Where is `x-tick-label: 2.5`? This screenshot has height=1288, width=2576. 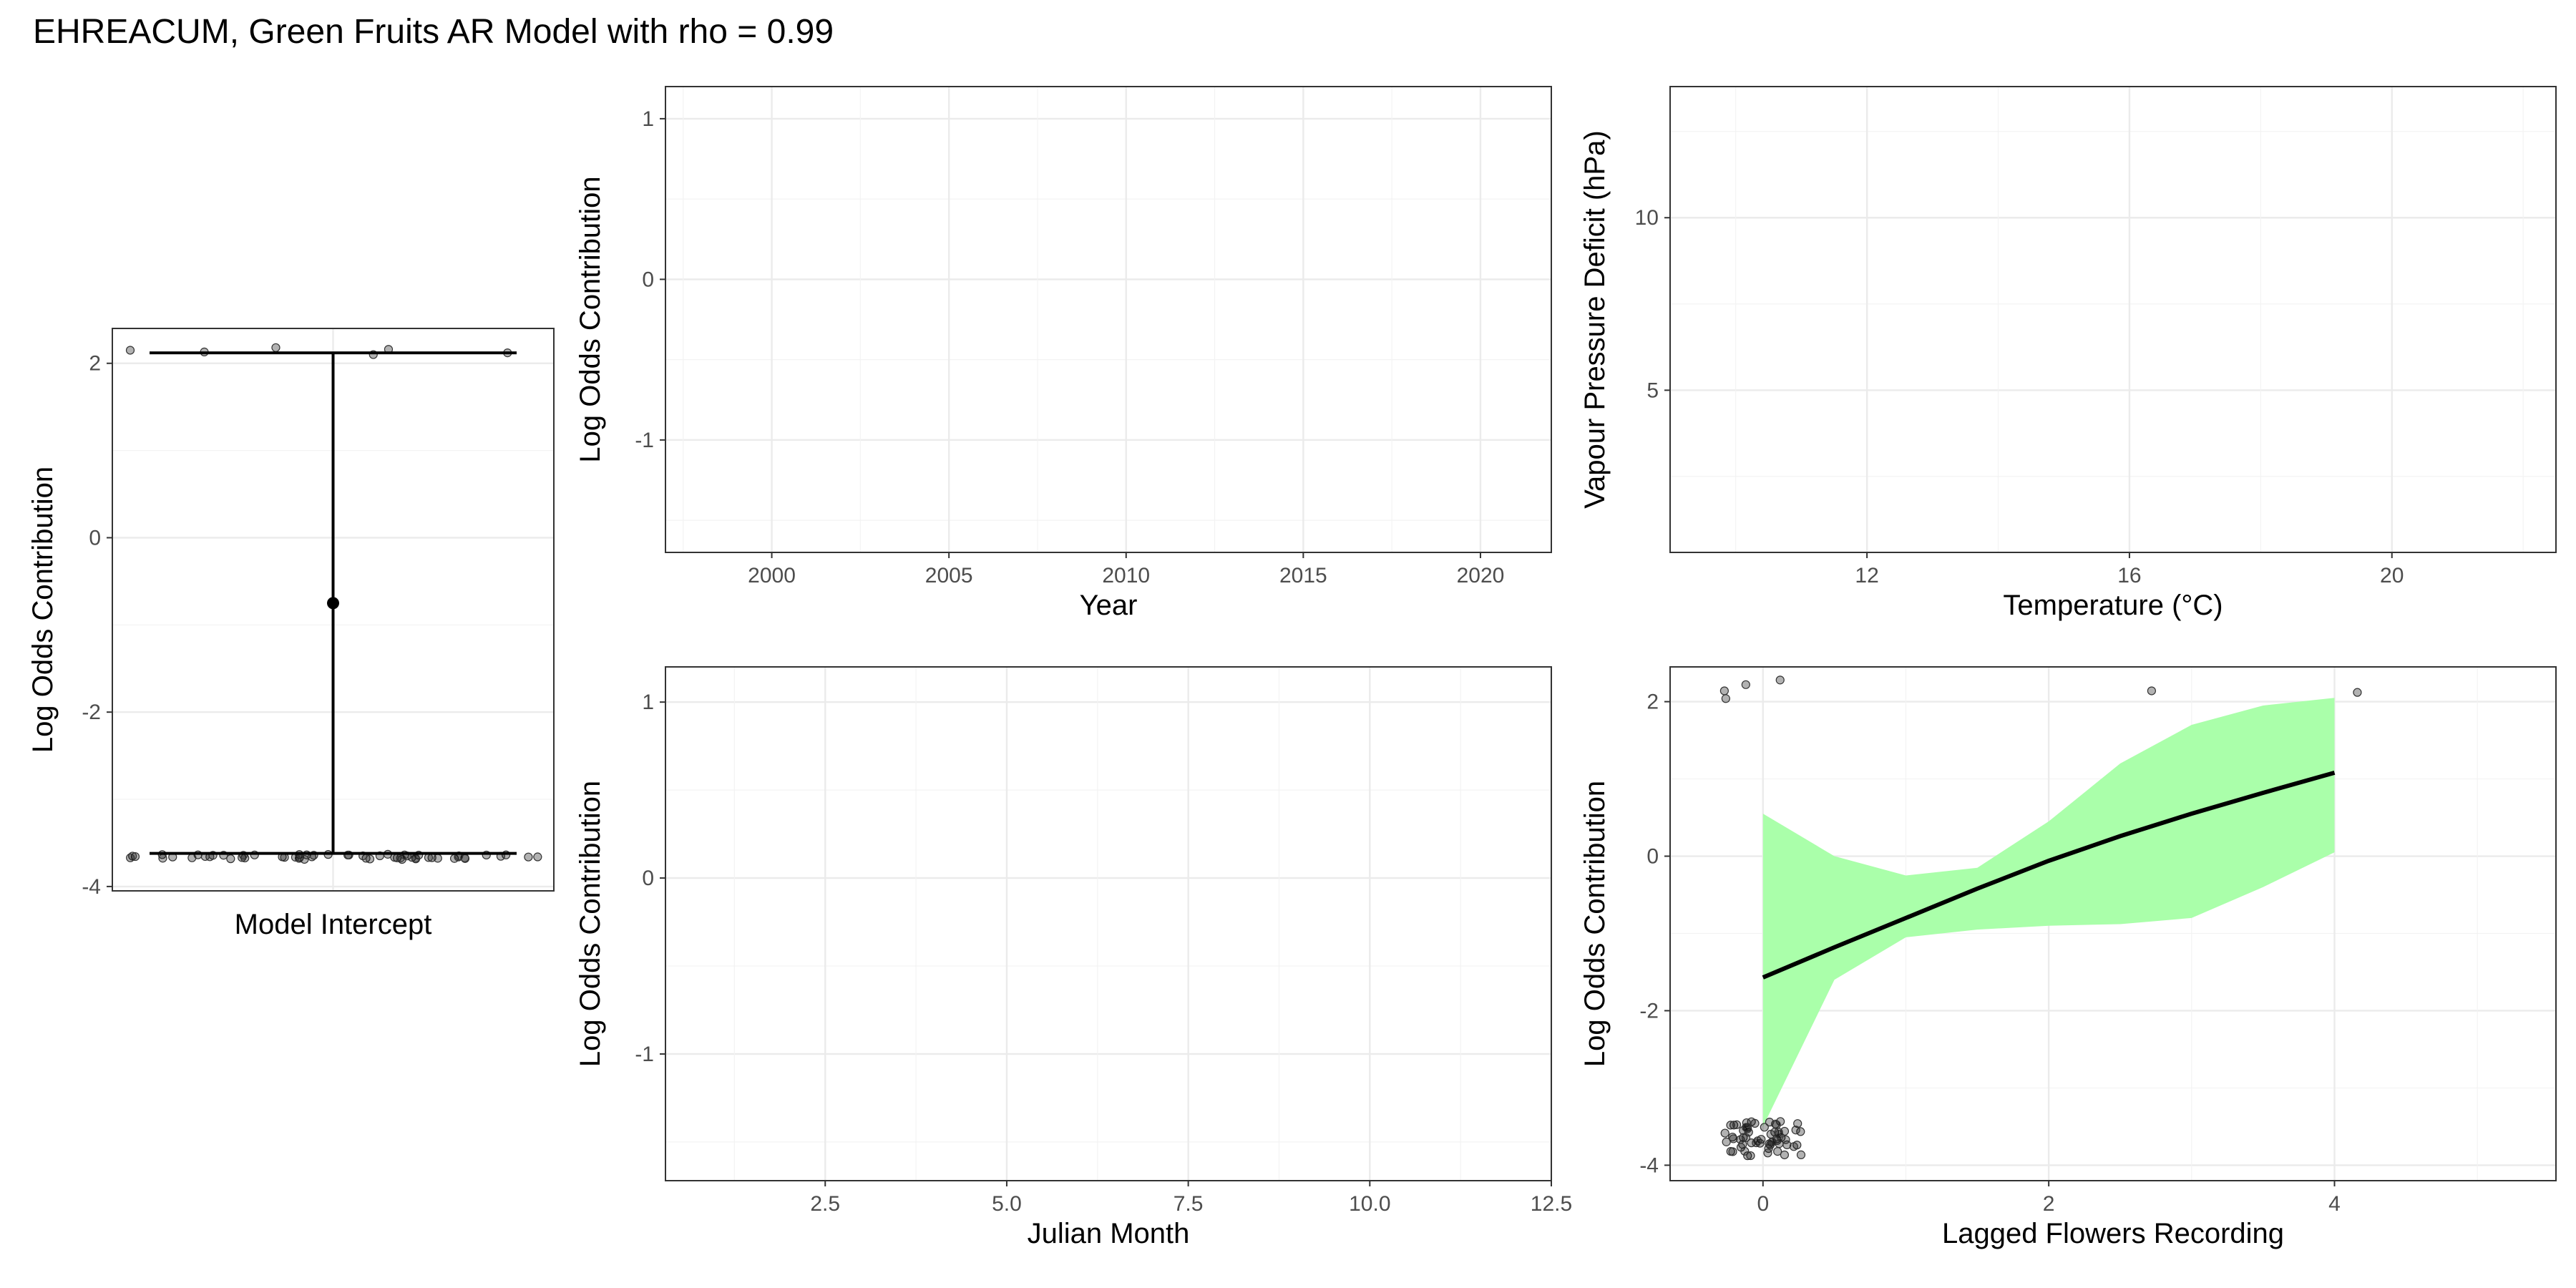
x-tick-label: 2.5 is located at coordinates (825, 1204).